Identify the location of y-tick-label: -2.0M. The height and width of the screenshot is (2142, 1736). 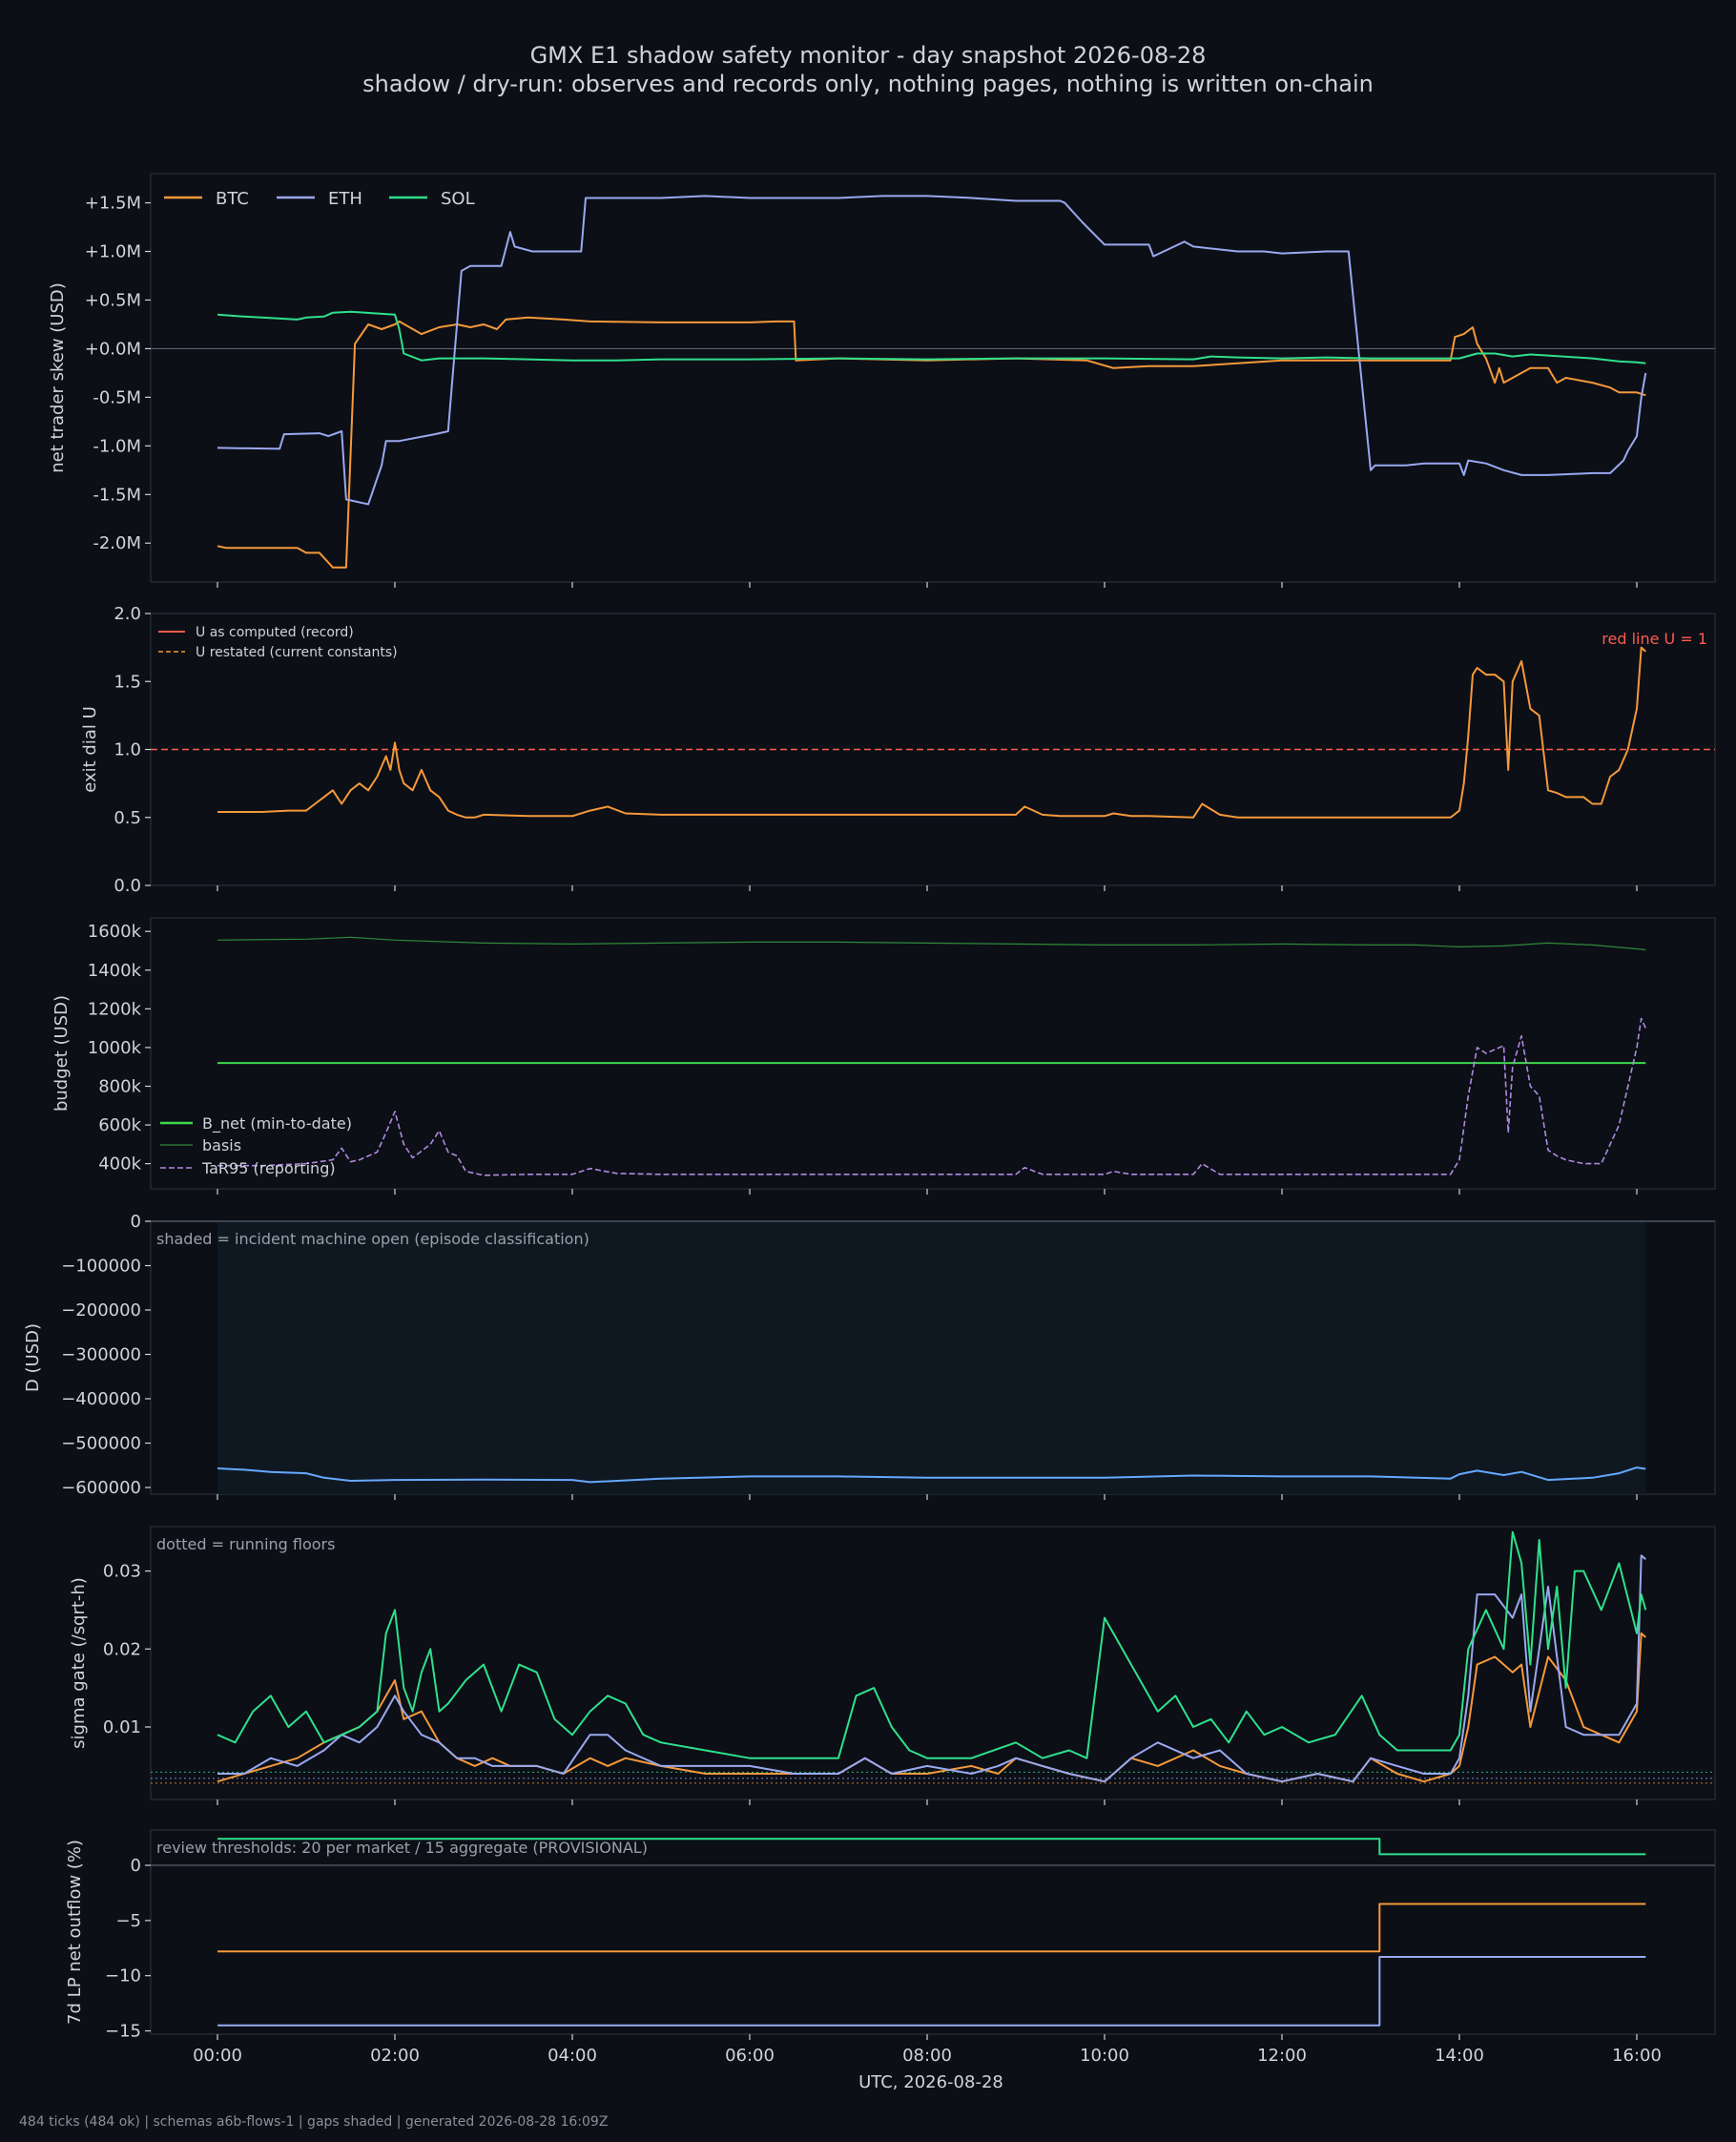
(117, 543).